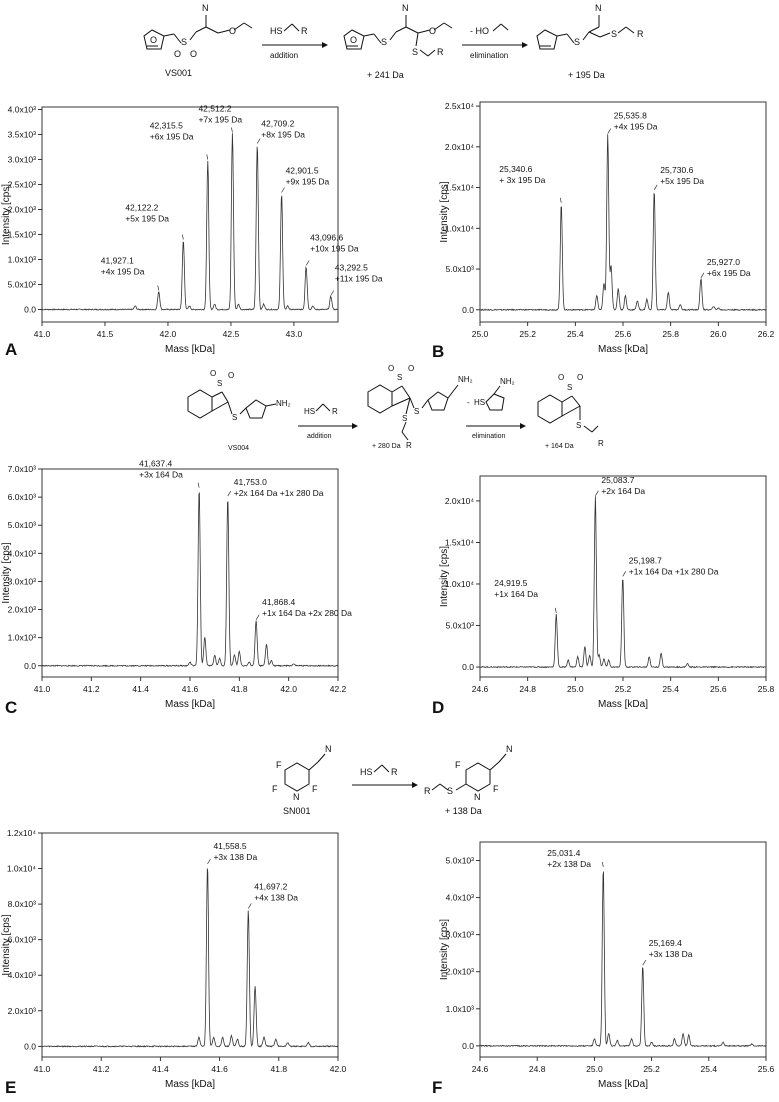 This screenshot has height=1102, width=779. Describe the element at coordinates (393, 41) in the screenshot. I see `scheme-vs001: O S O O N O VS001 HS R addition` at that location.